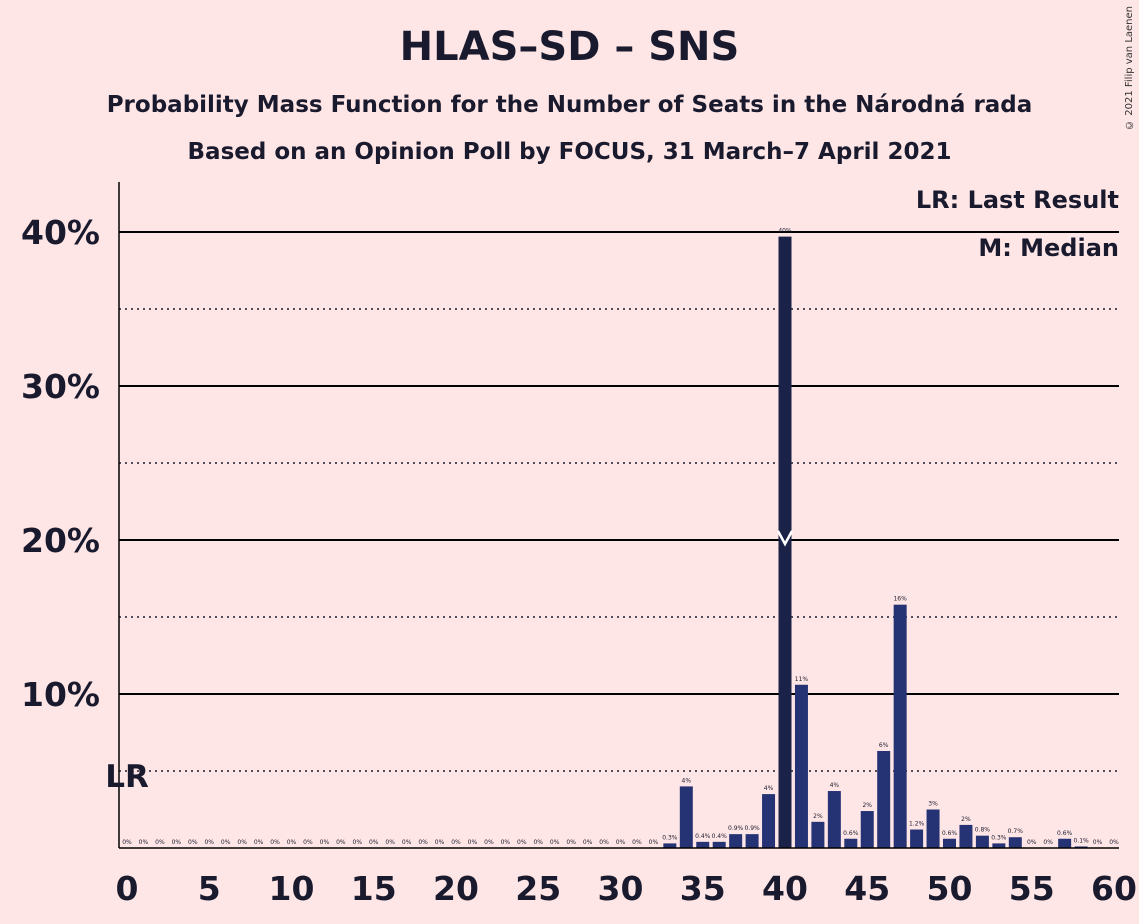 This screenshot has height=924, width=1139. I want to click on bar-value-label: 16%, so click(900, 599).